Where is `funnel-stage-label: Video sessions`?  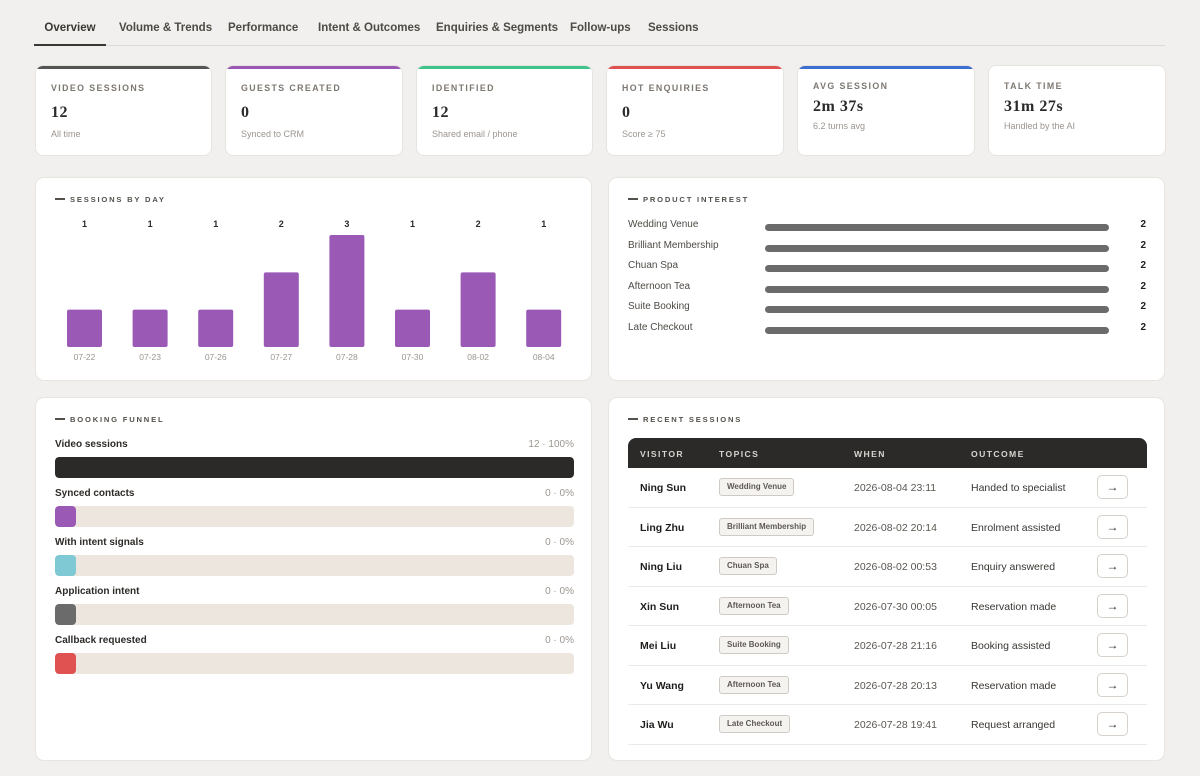
funnel-stage-label: Video sessions is located at coordinates (91, 444).